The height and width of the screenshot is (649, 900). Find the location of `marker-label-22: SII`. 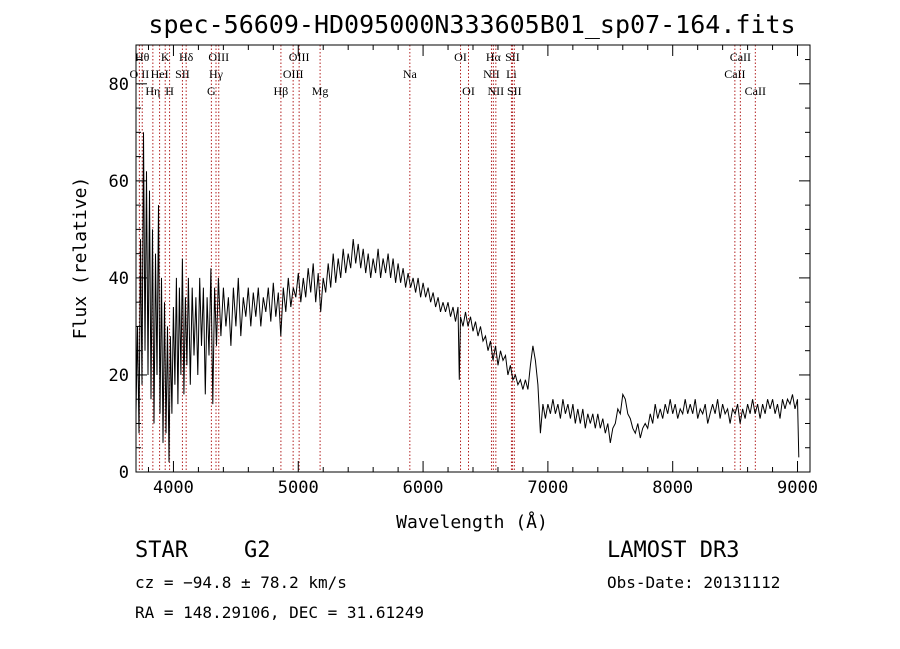

marker-label-22: SII is located at coordinates (512, 57).